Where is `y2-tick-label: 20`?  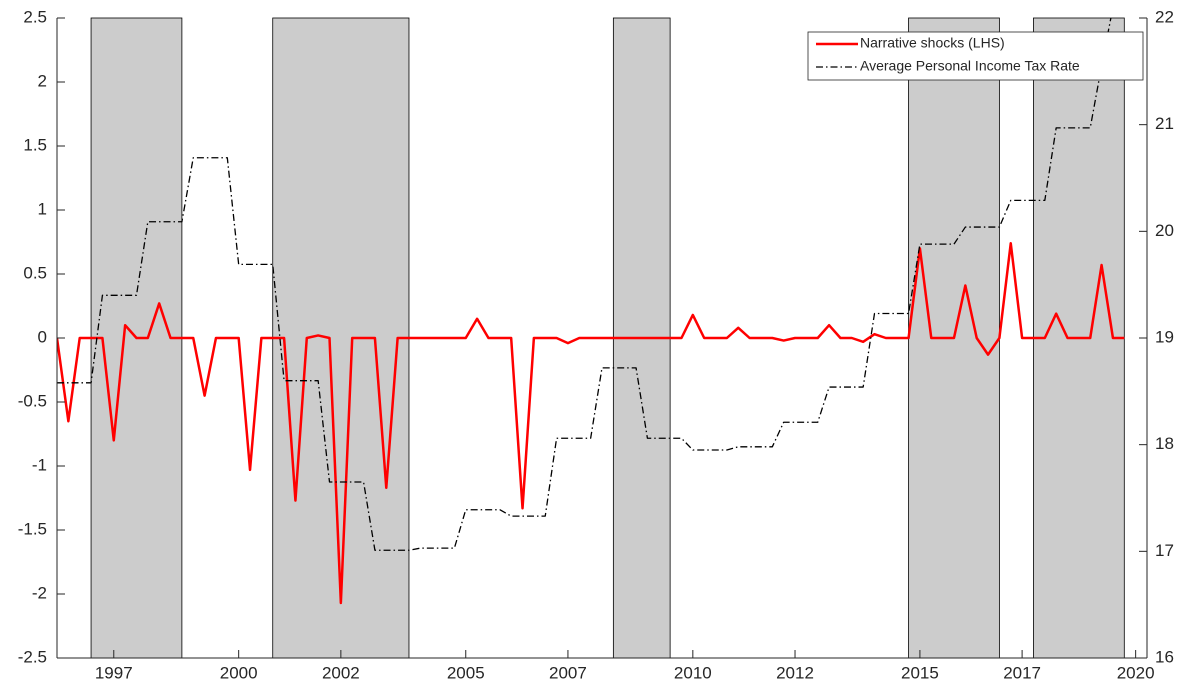
y2-tick-label: 20 is located at coordinates (1164, 230).